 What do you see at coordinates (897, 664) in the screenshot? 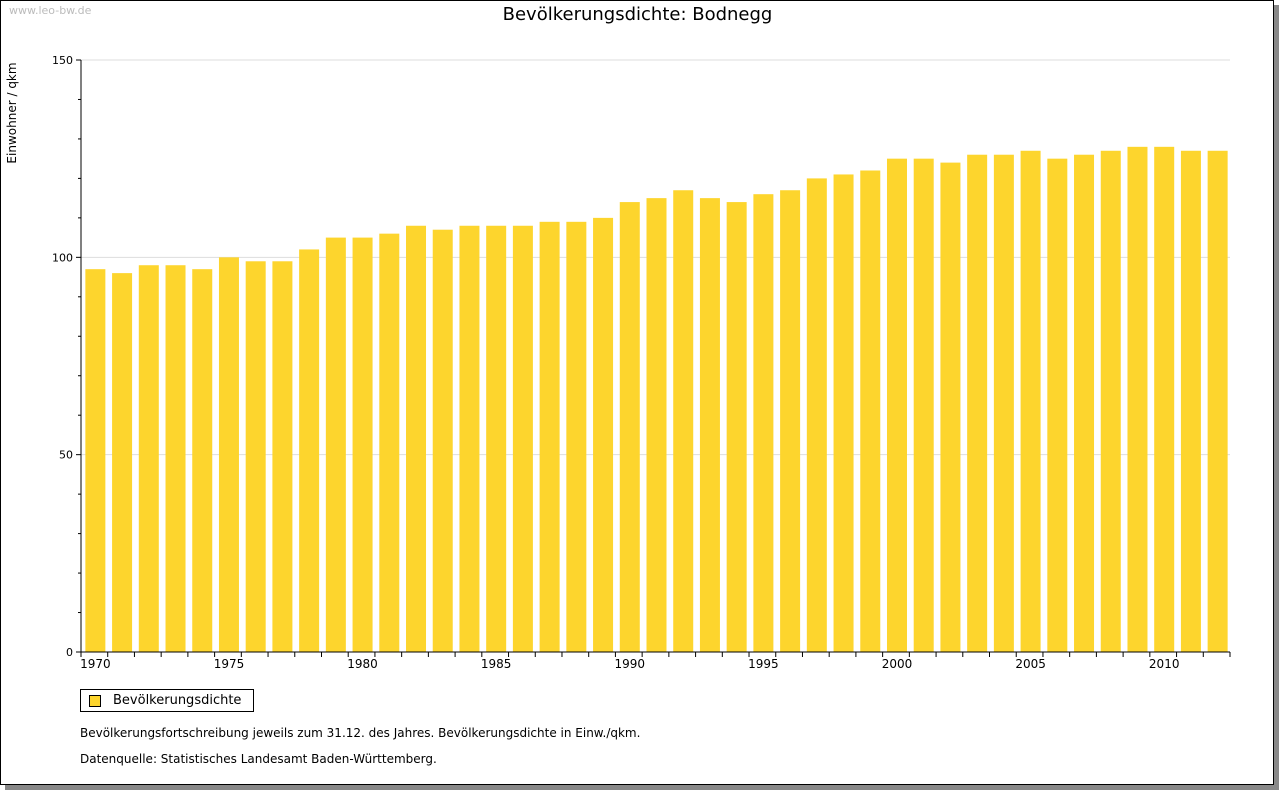
I see `x-tick-label: 2000` at bounding box center [897, 664].